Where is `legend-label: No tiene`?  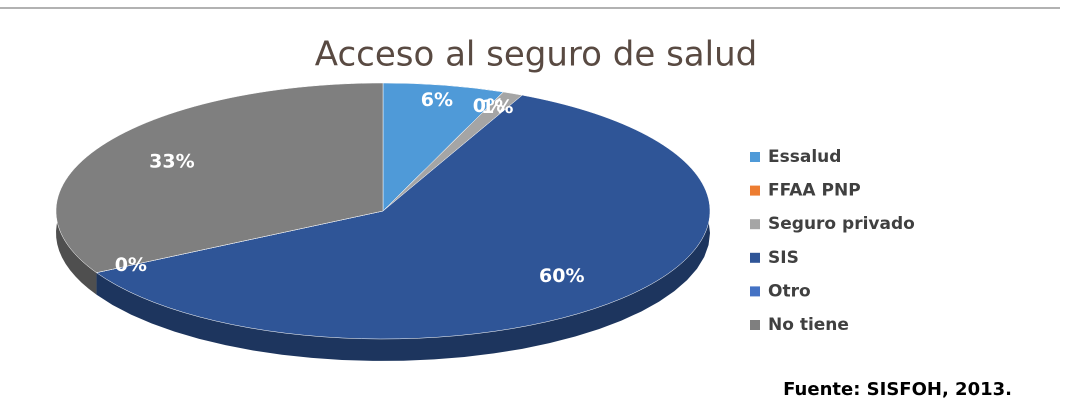
legend-label: No tiene is located at coordinates (808, 325).